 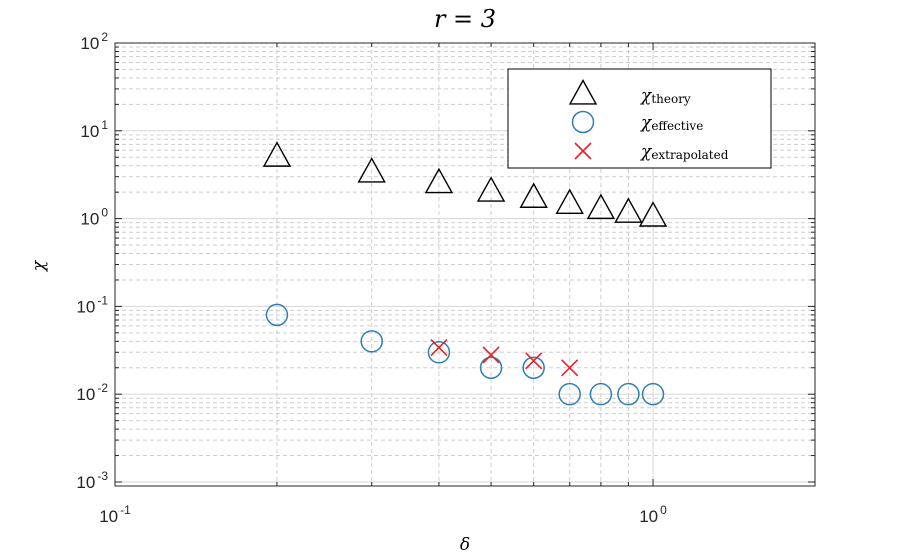 What do you see at coordinates (583, 92) in the screenshot?
I see `legend-marker-triangle` at bounding box center [583, 92].